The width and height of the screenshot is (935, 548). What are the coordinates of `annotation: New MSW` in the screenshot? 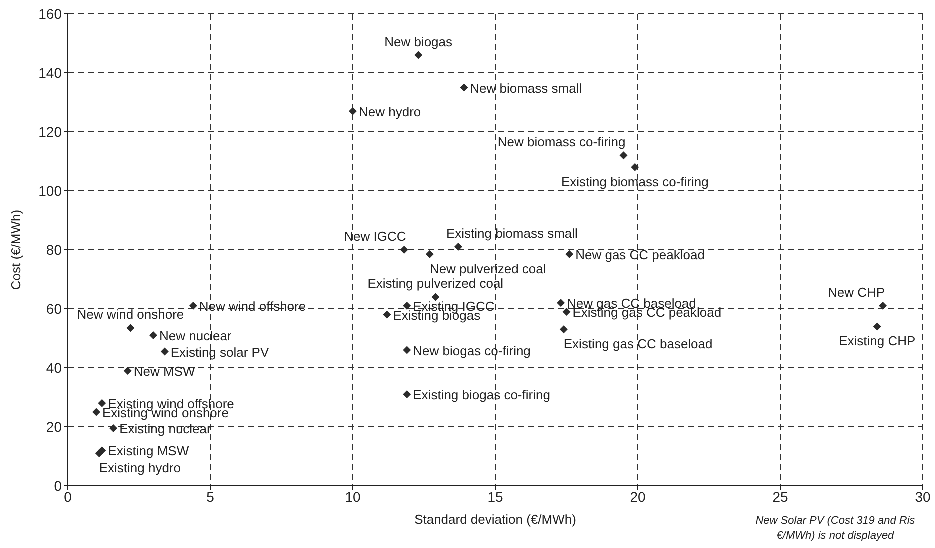 It's located at (165, 371).